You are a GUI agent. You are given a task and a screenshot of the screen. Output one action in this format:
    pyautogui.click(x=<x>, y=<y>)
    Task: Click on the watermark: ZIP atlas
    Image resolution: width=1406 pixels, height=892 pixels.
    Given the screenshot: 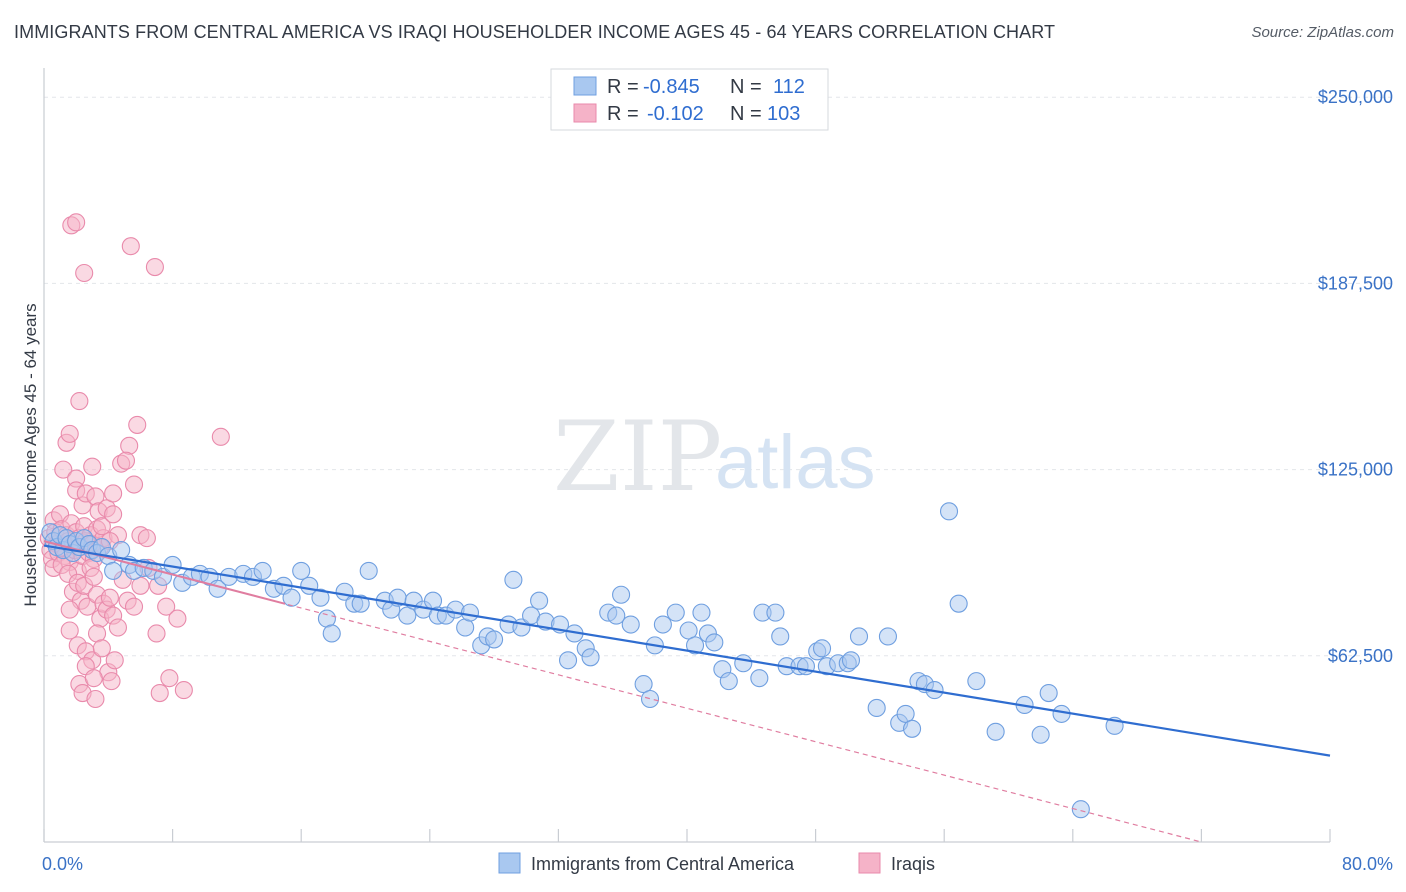 What is the action you would take?
    pyautogui.click(x=714, y=457)
    